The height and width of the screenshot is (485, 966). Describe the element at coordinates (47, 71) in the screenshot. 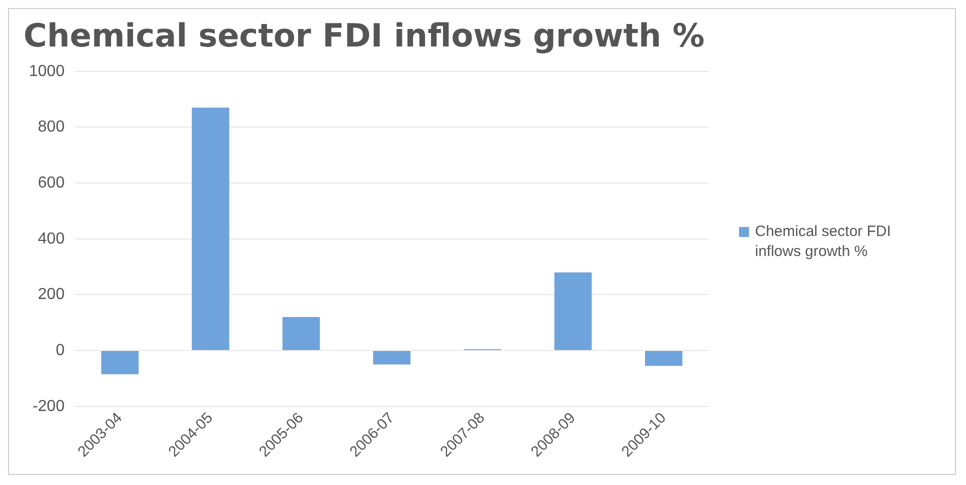

I see `y-tick-label: 1000` at that location.